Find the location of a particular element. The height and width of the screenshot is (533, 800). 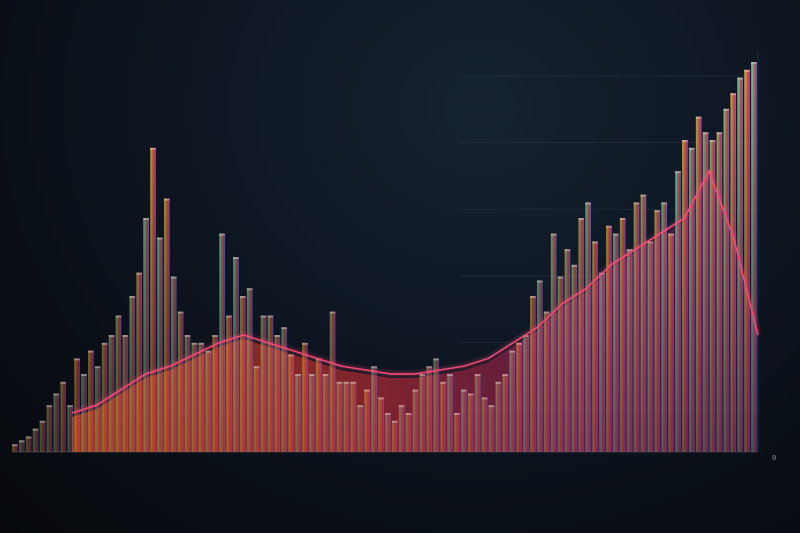

y-axis: 0 is located at coordinates (774, 458).